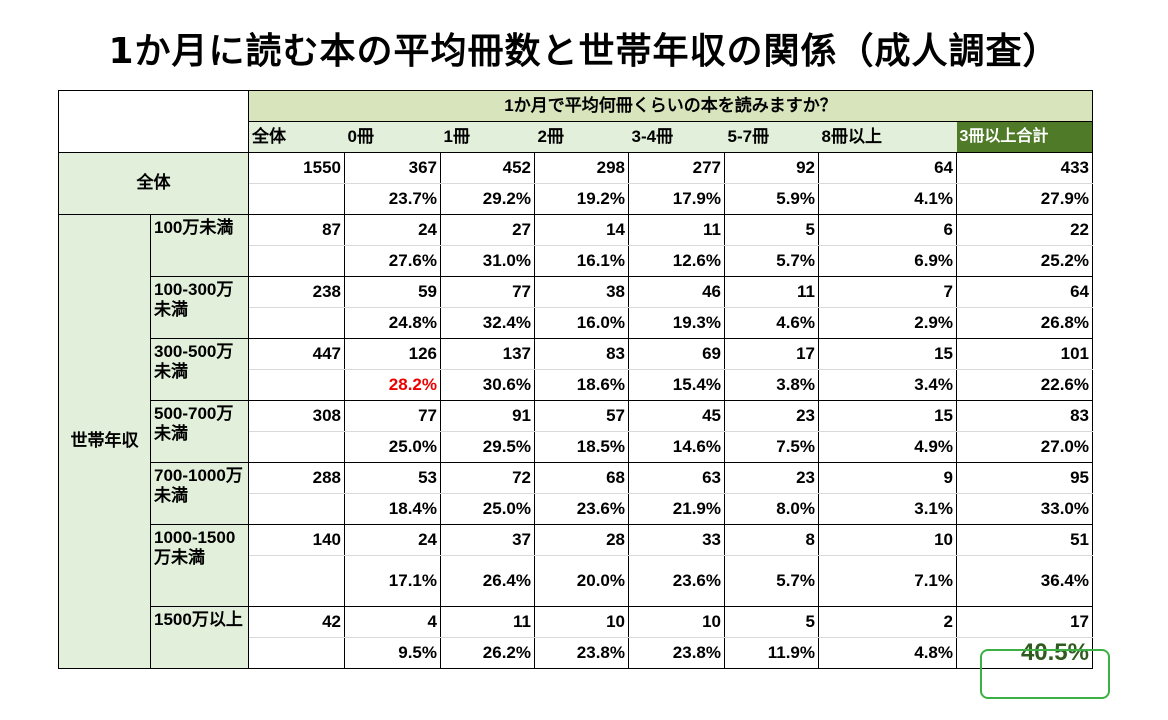  What do you see at coordinates (296, 622) in the screenshot?
I see `count-cell: 42` at bounding box center [296, 622].